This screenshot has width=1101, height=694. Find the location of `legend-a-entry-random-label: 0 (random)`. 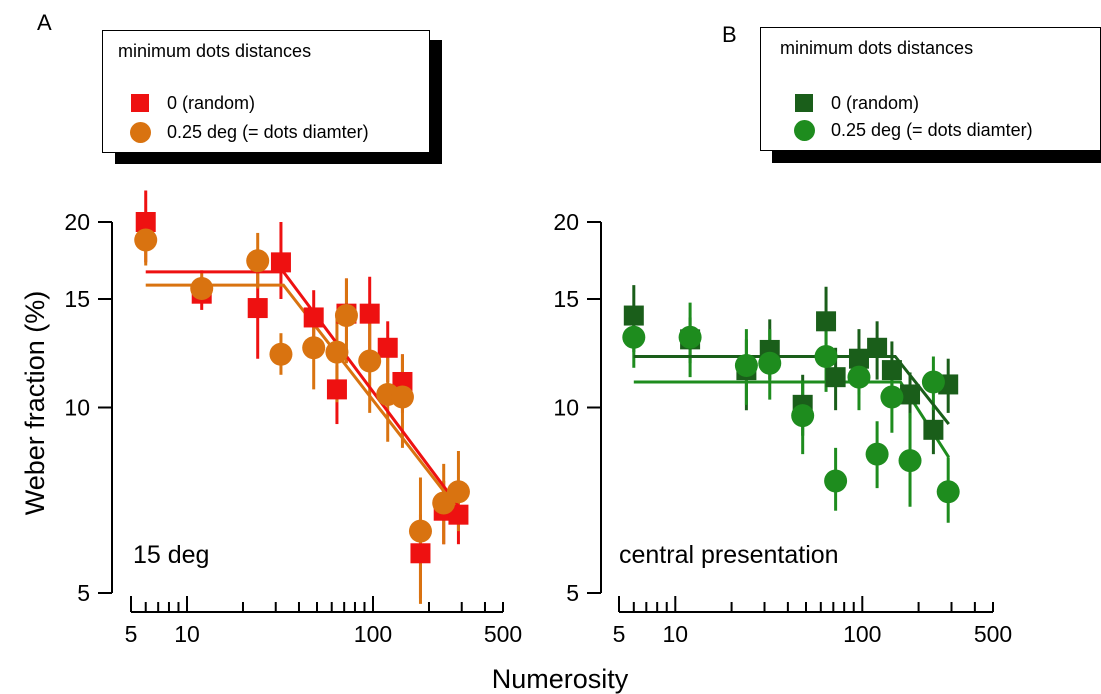

legend-a-entry-random-label: 0 (random) is located at coordinates (211, 103).